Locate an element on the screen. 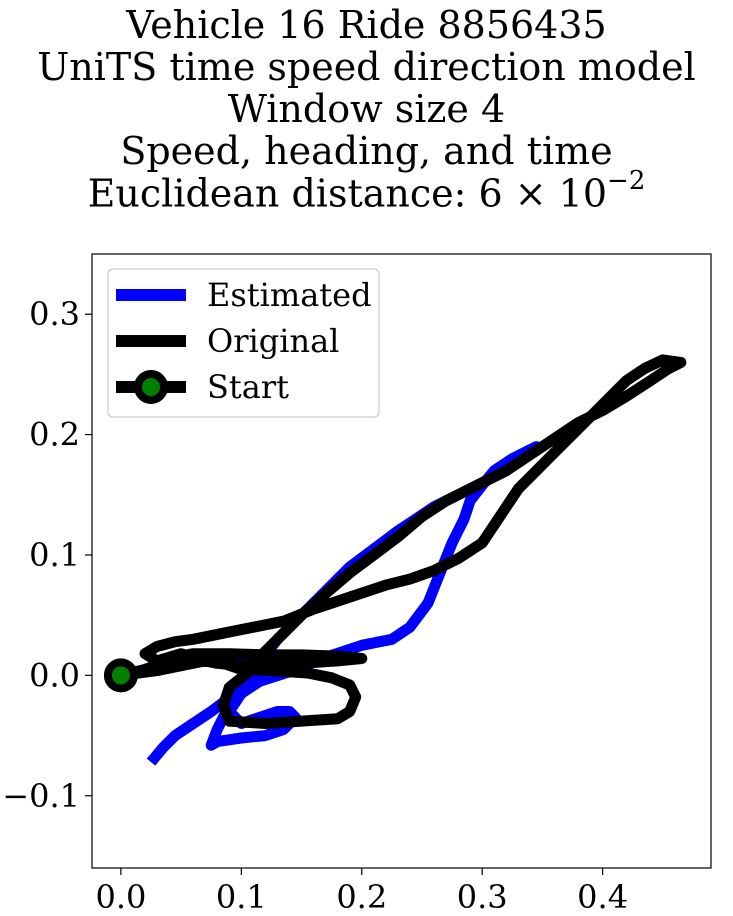  euclidean-distance-exponent: −2 is located at coordinates (626, 181).